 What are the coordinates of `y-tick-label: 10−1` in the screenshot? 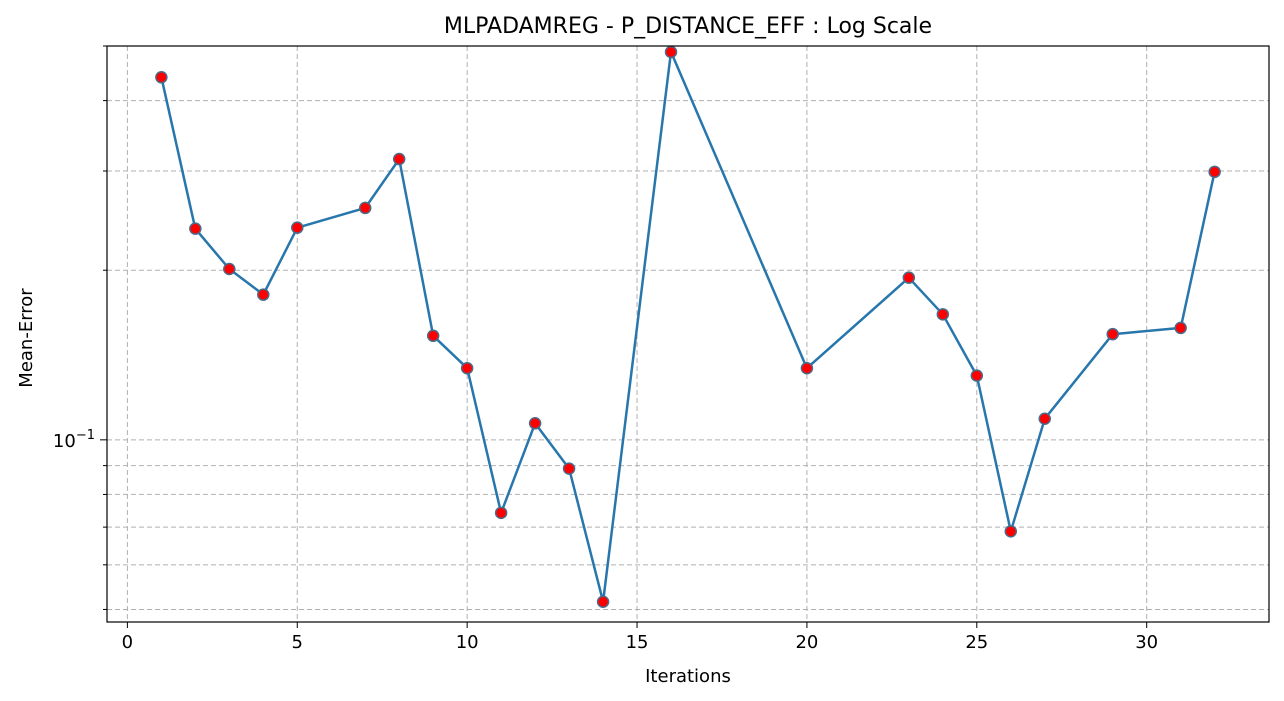 It's located at (74, 440).